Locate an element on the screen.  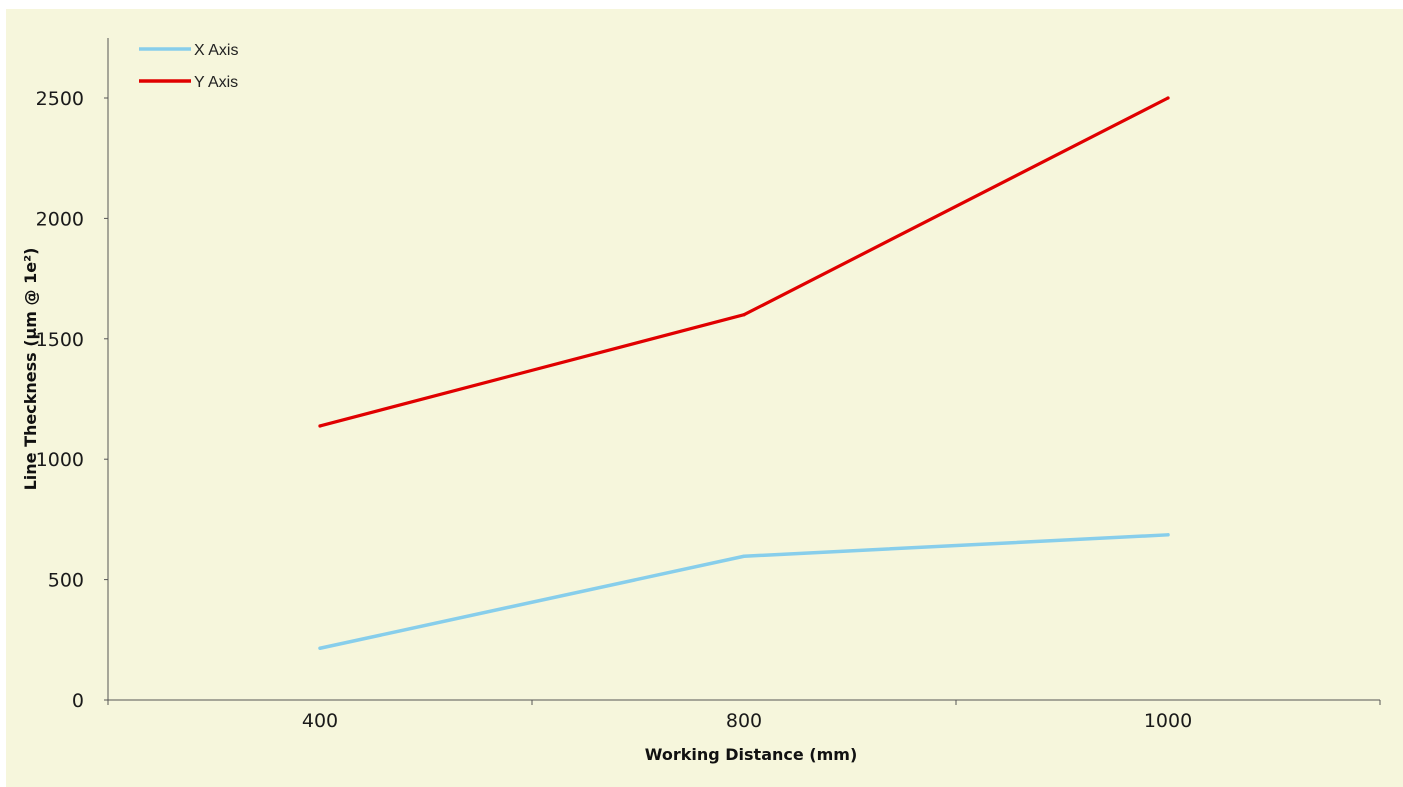
x-axis-title: Working Distance (mm) is located at coordinates (751, 754).